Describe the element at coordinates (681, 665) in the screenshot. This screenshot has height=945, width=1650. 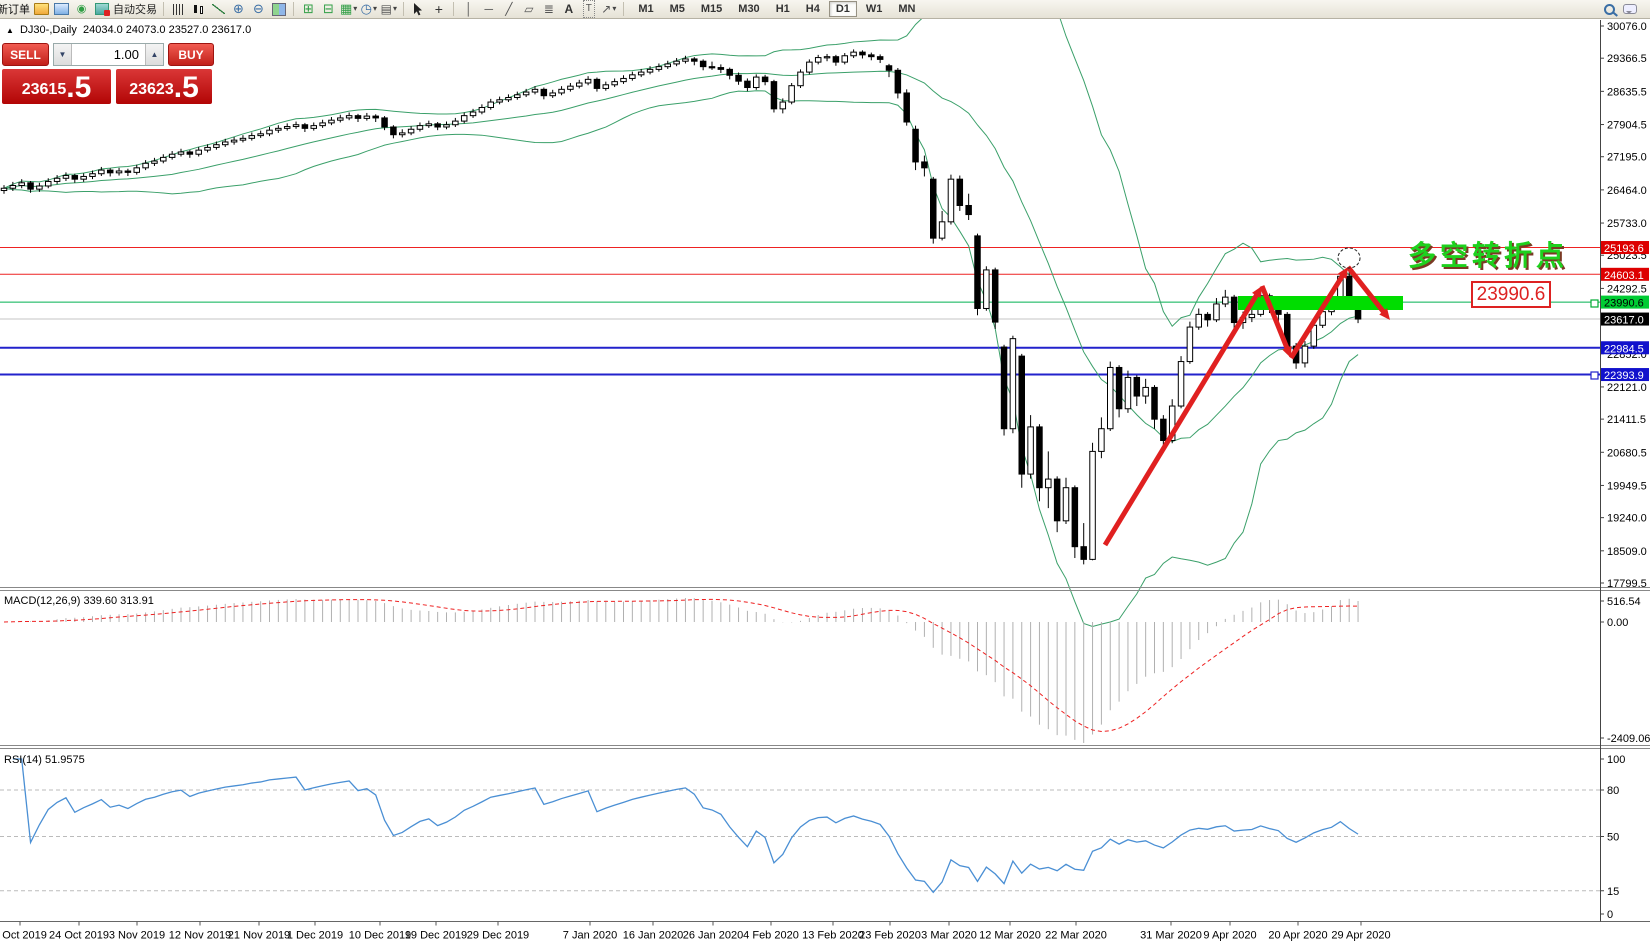
I see `macd-signal-line` at that location.